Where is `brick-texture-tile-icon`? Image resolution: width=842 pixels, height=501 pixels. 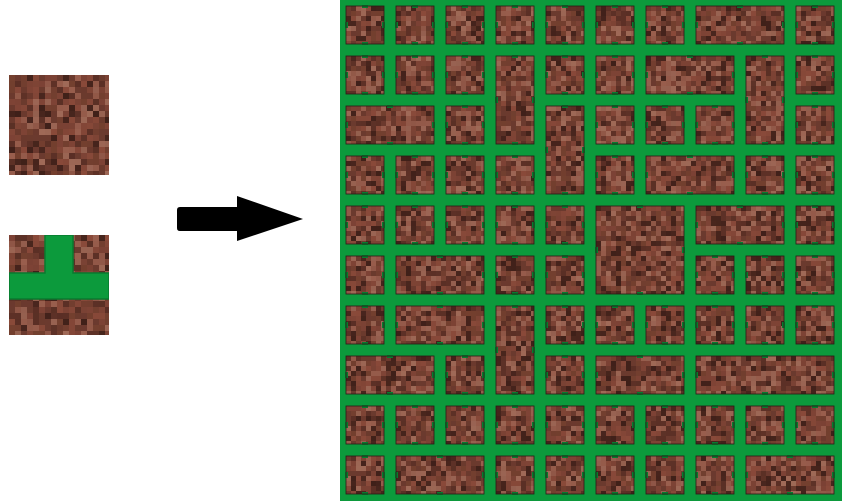 brick-texture-tile-icon is located at coordinates (59, 125).